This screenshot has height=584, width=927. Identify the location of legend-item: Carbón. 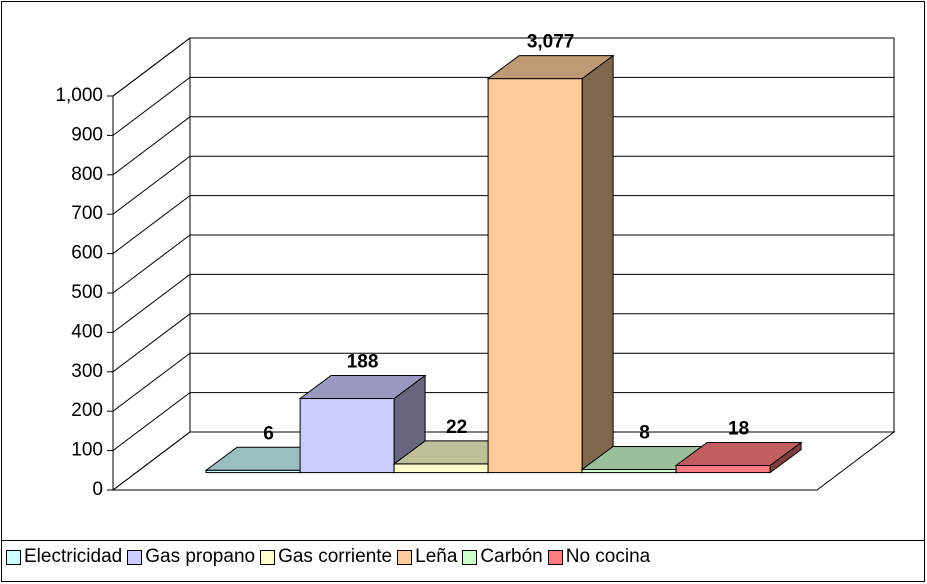
(502, 557).